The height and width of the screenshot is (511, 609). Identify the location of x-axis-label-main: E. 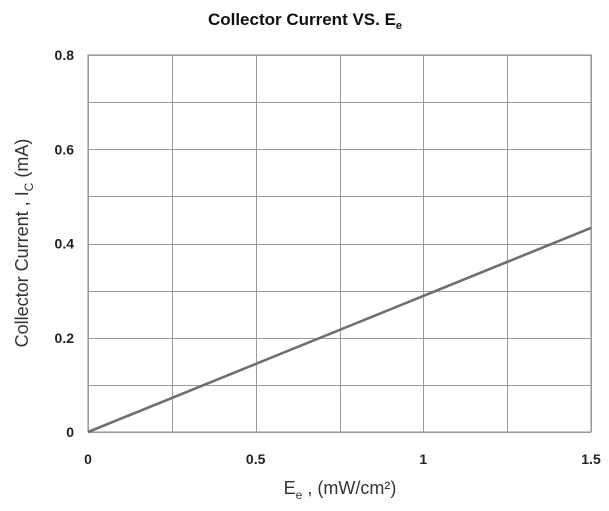
(290, 488).